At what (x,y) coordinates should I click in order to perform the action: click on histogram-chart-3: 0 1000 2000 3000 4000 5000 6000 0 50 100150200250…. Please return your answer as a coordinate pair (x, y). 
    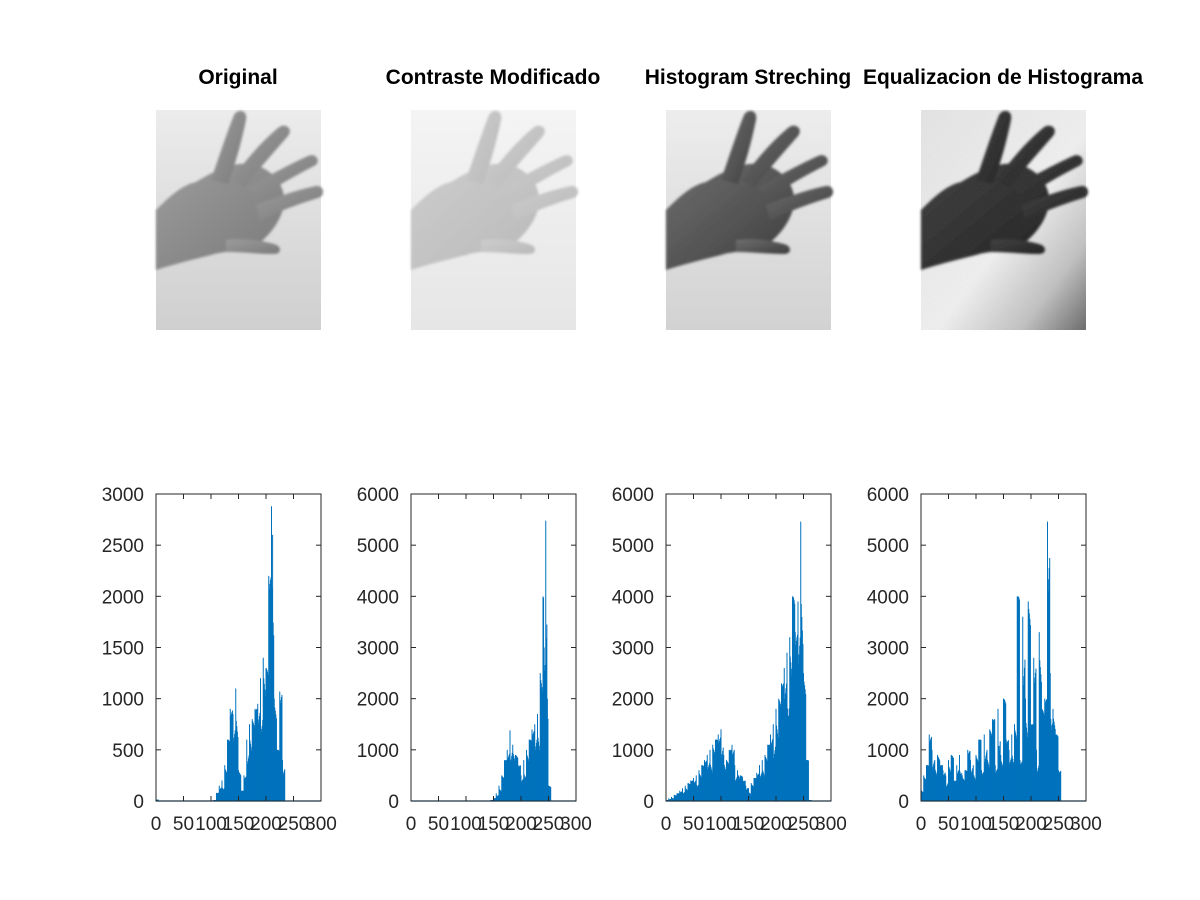
    Looking at the image, I should click on (984, 660).